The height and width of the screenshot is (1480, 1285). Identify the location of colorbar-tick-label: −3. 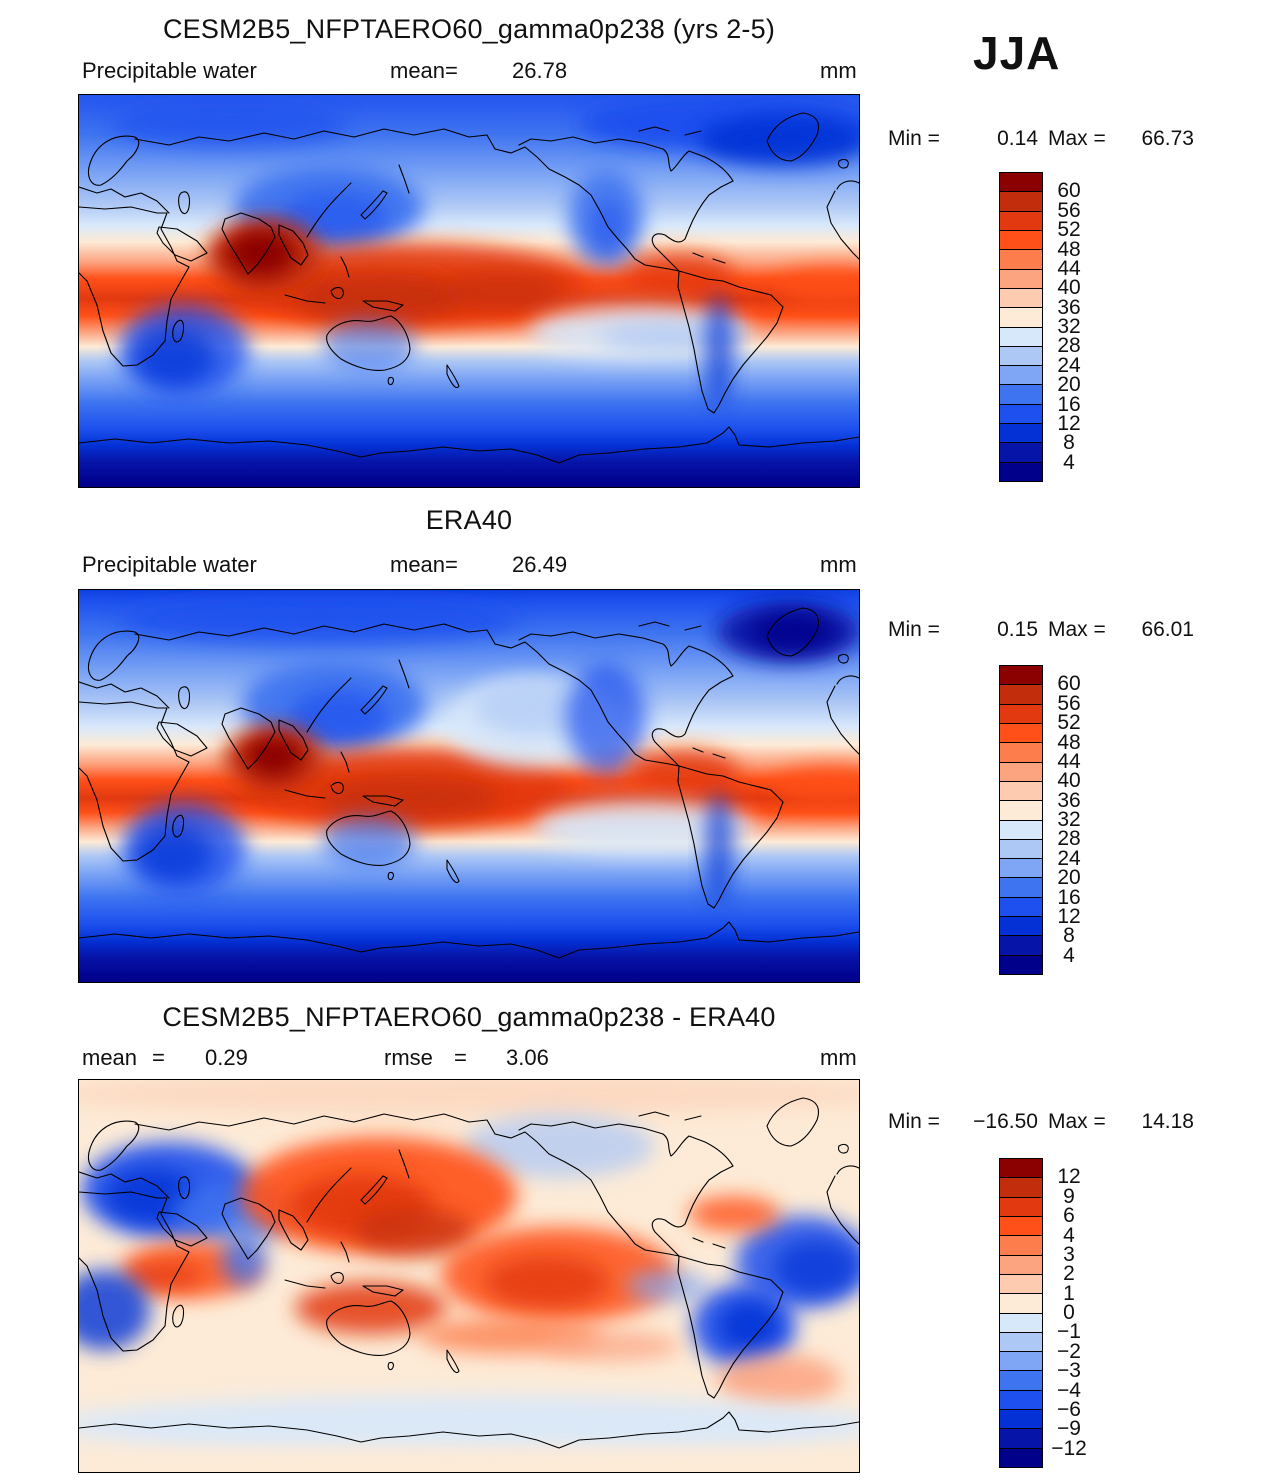
(1069, 1371).